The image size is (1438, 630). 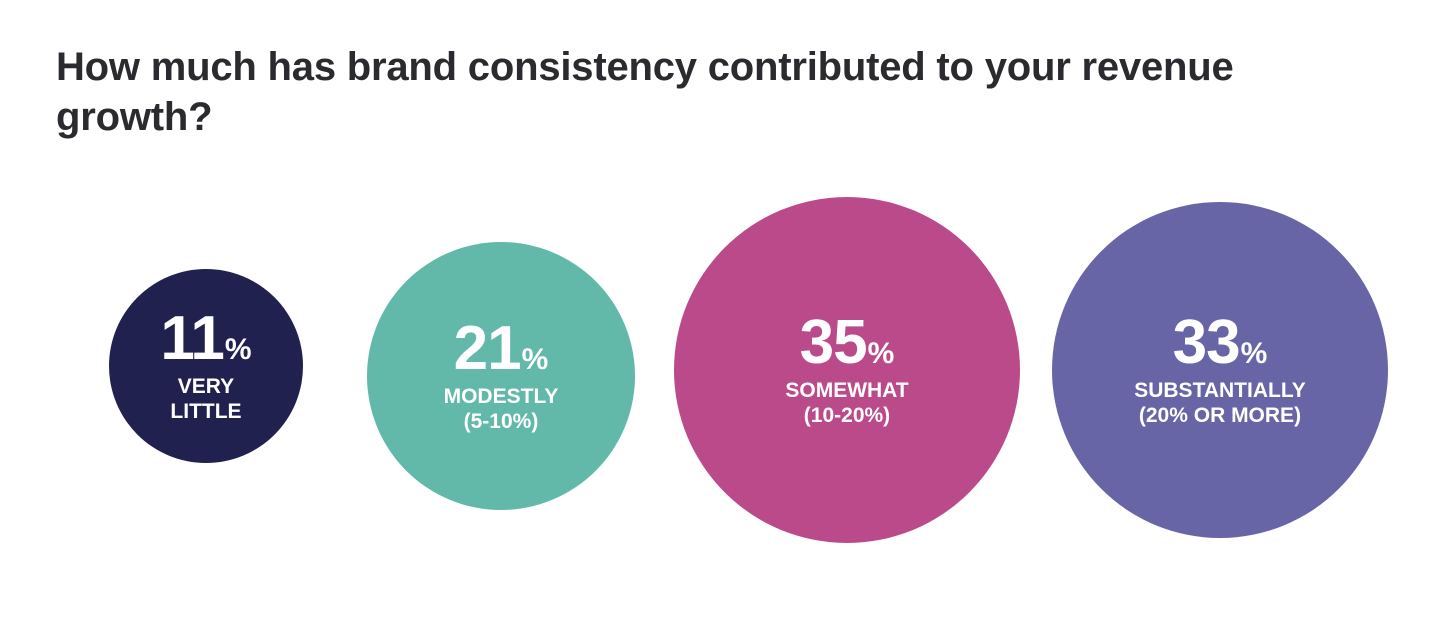 I want to click on bubble-label: SUBSTANTIALLY (20% OR MORE), so click(x=1220, y=402).